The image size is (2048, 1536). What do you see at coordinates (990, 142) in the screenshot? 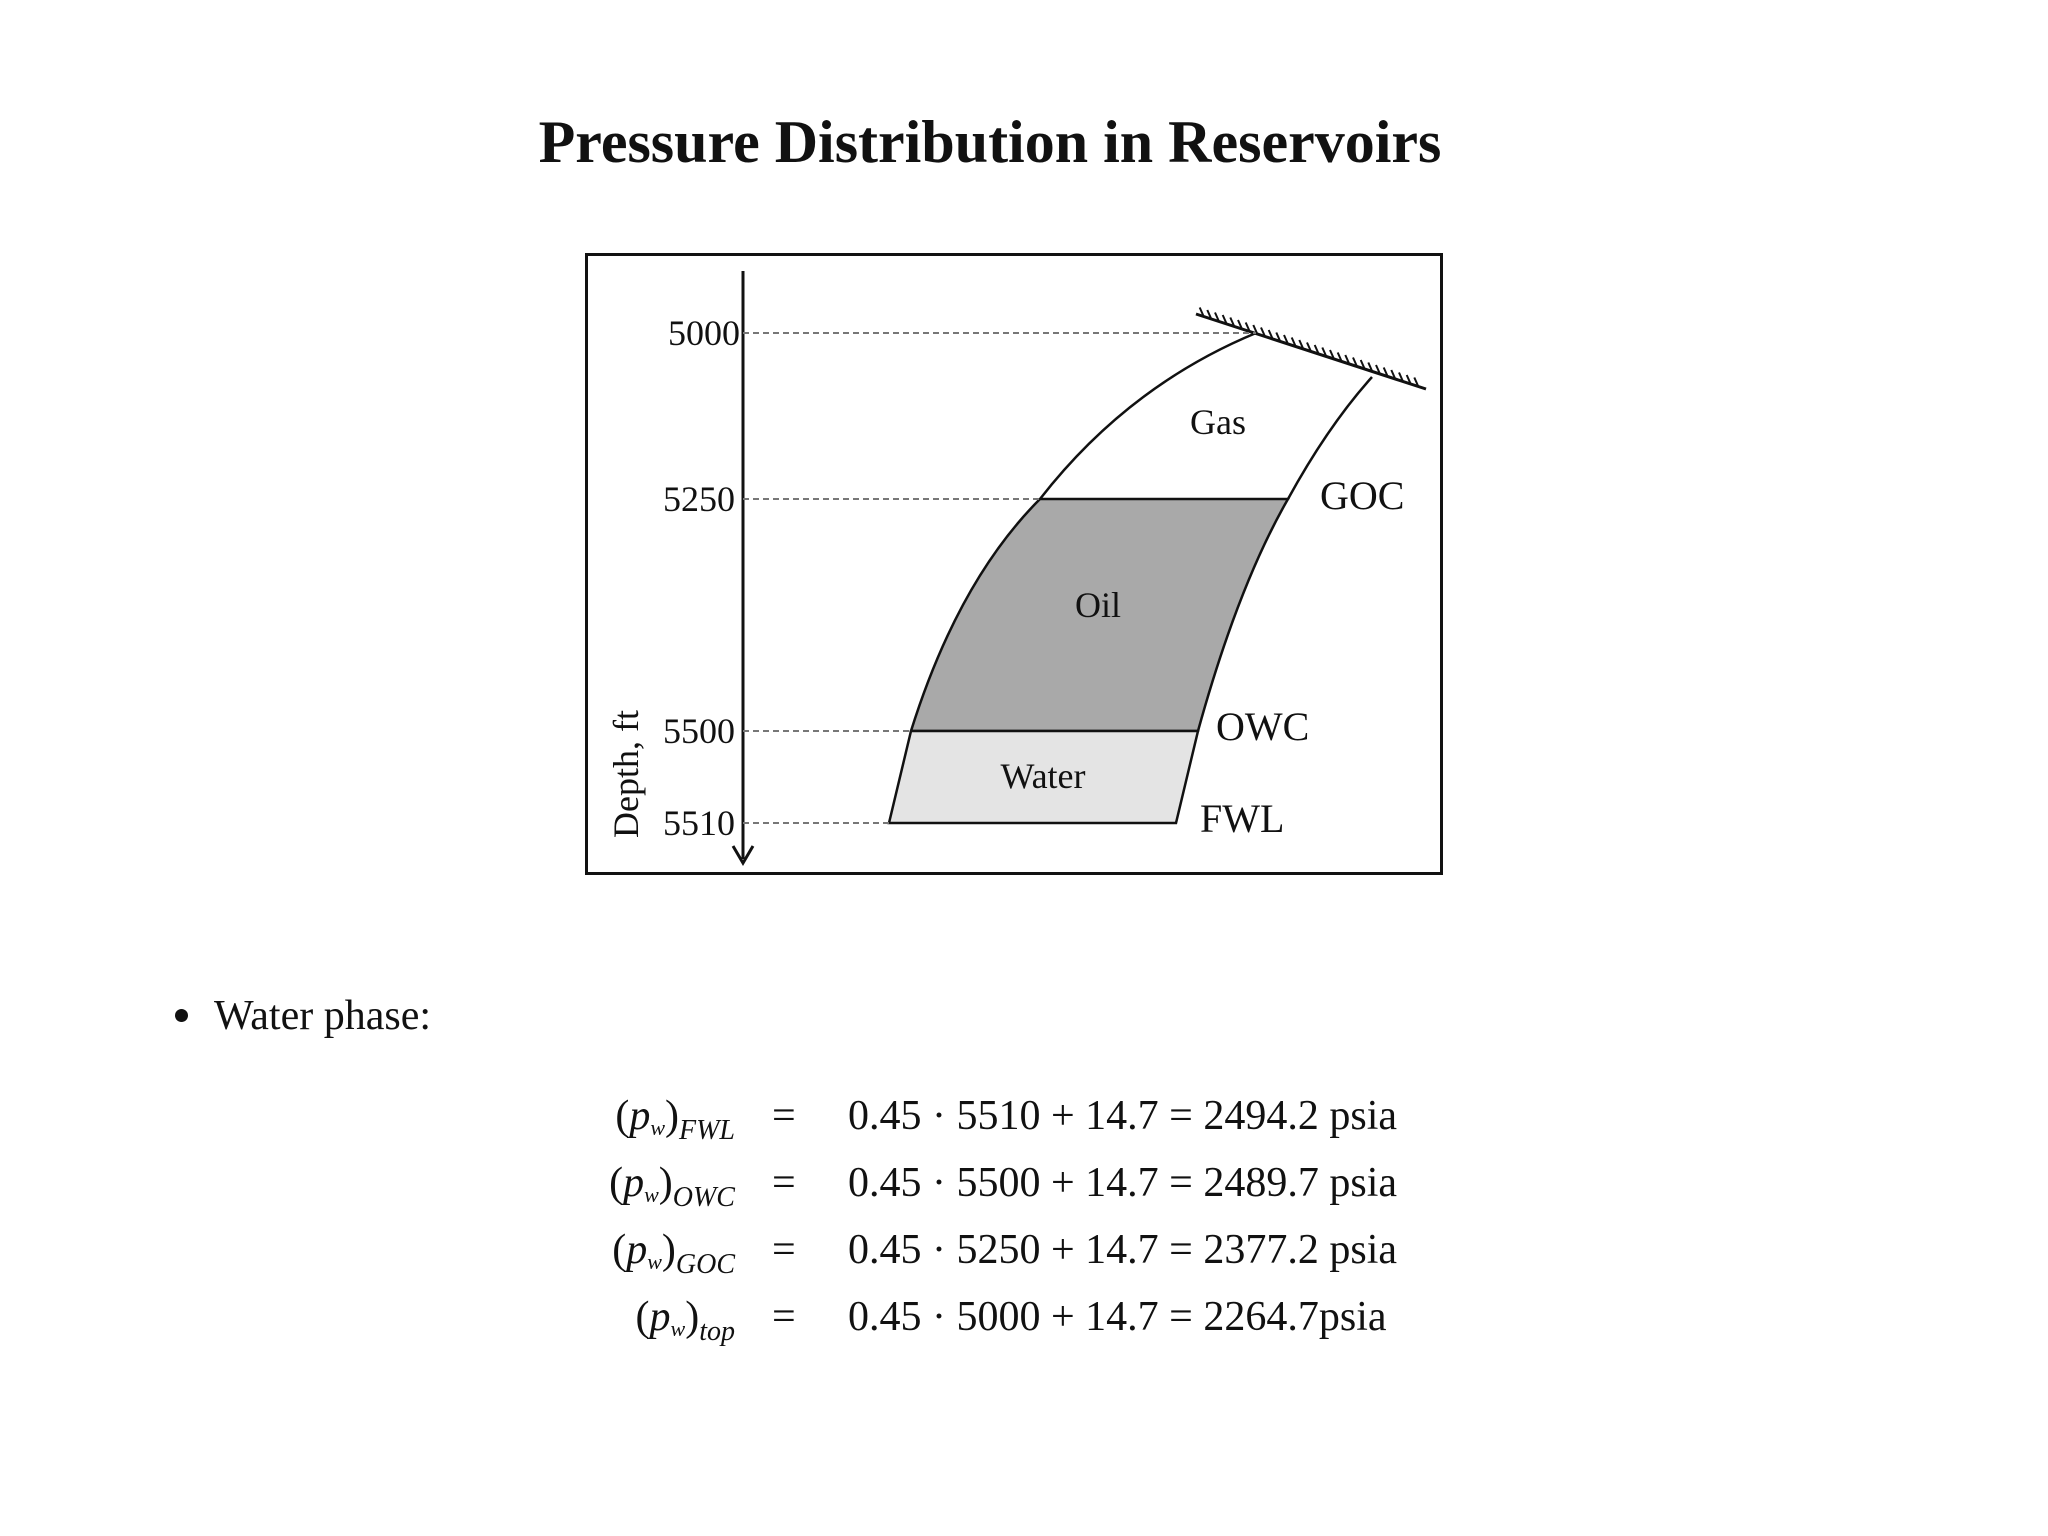
I see `page-title: Pressure Distribution in Reservoirs` at bounding box center [990, 142].